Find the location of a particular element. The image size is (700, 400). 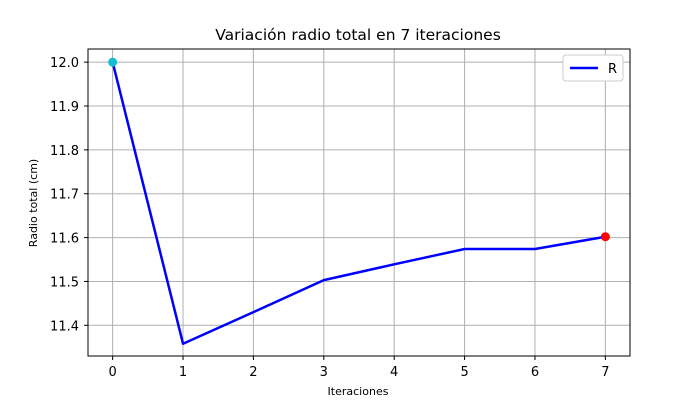

x-tick-label: 3 is located at coordinates (324, 372).